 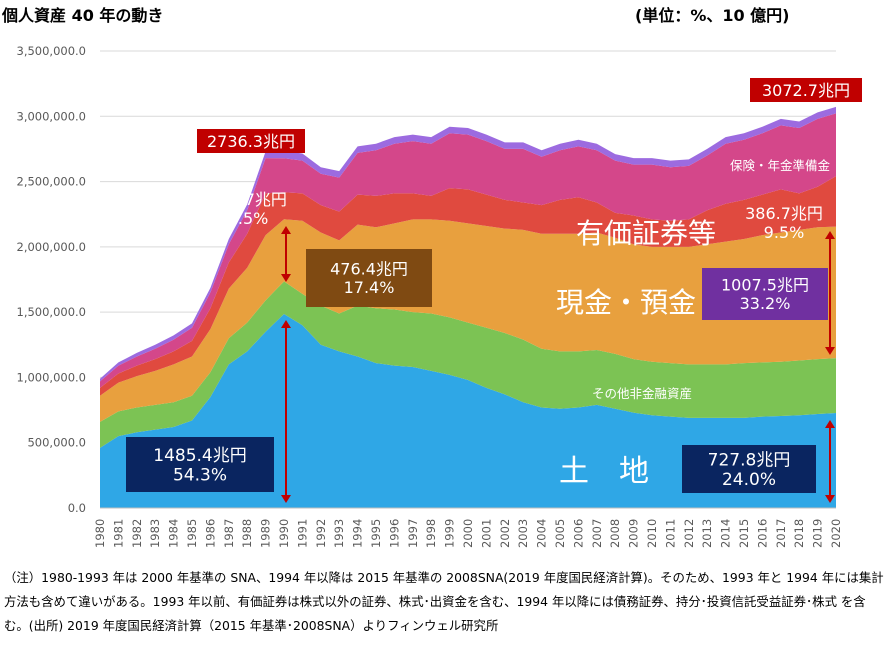 I want to click on arrow-cash-1990-head-top, so click(x=286, y=230).